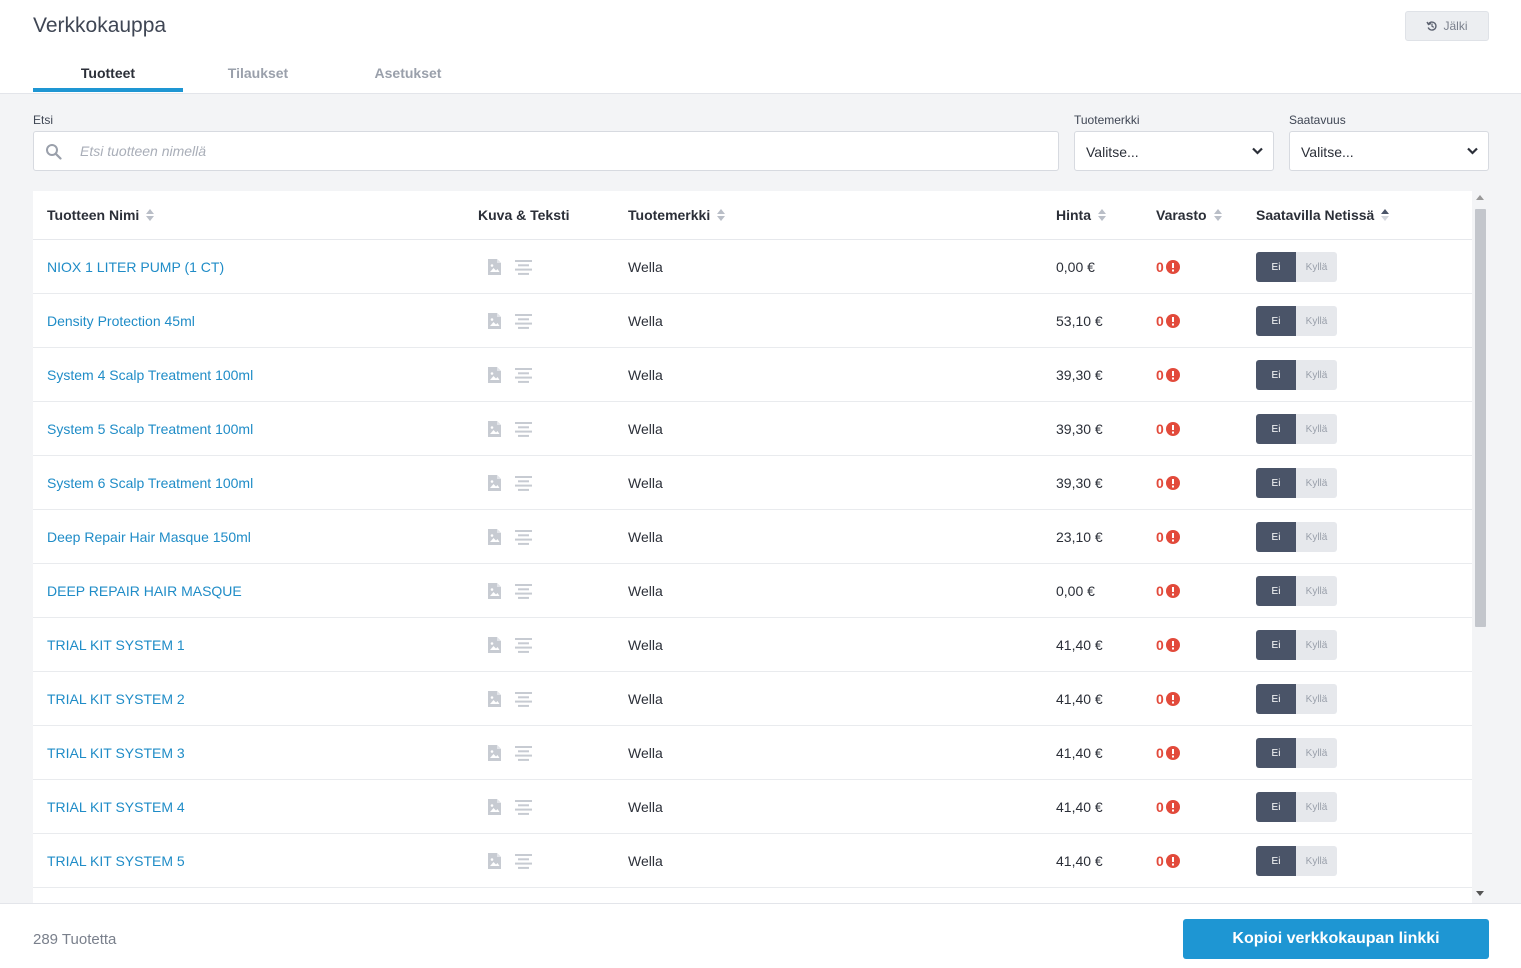 The image size is (1521, 968). I want to click on product-name-link: TRIAL KIT SYSTEM 2, so click(116, 699).